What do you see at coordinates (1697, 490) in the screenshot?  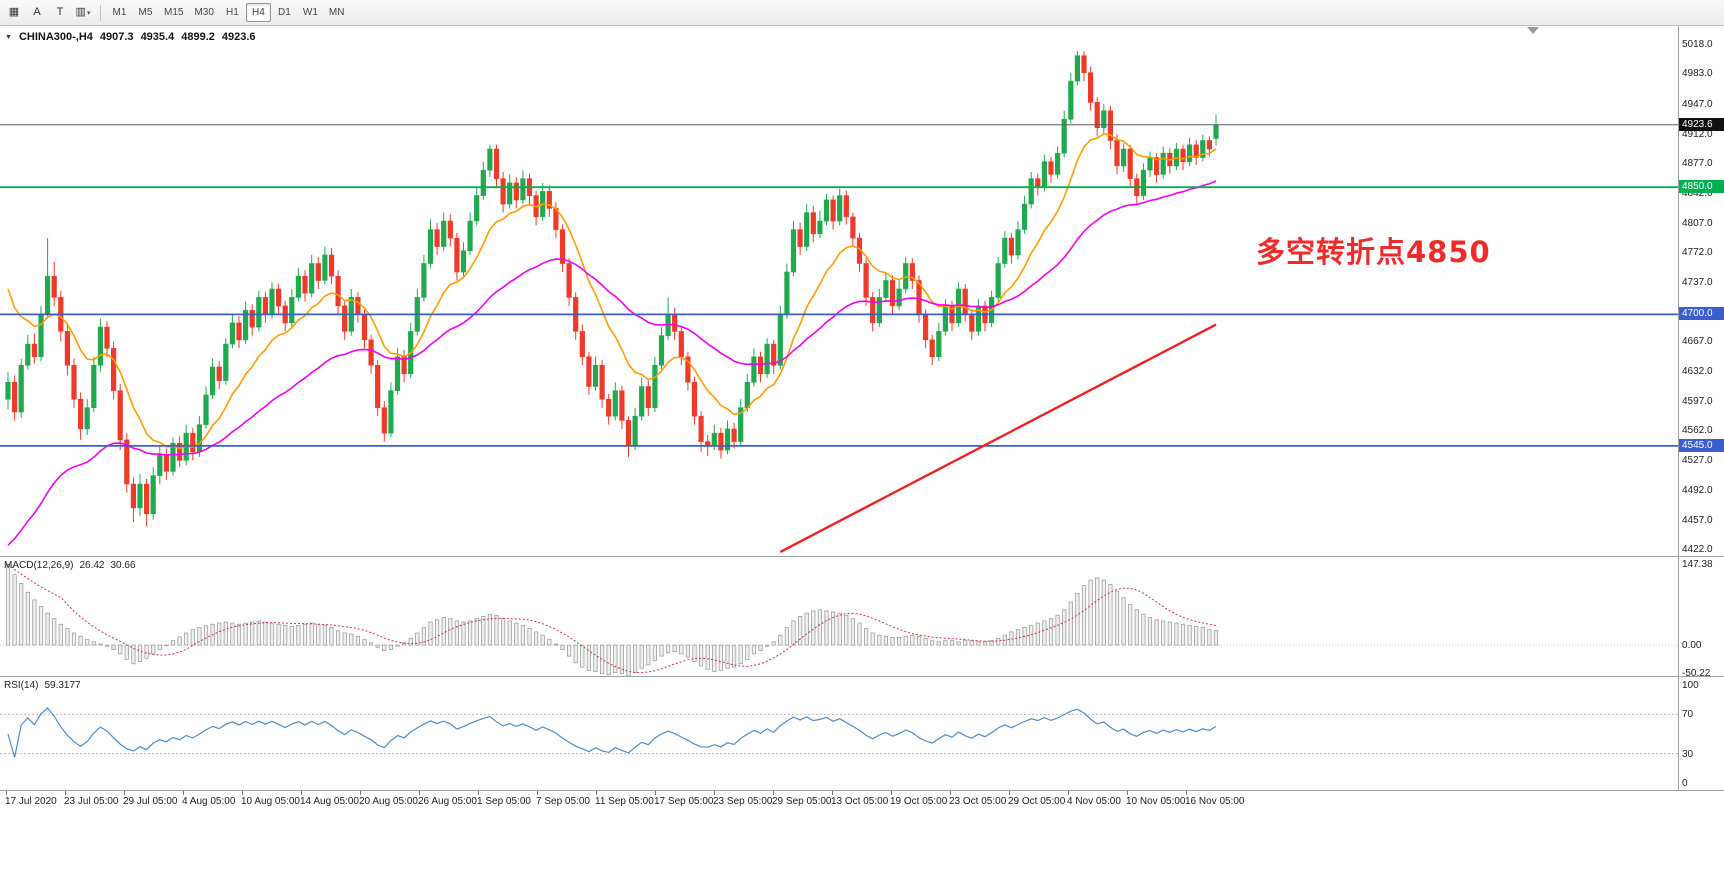 I see `price-tick-label: 4492.0` at bounding box center [1697, 490].